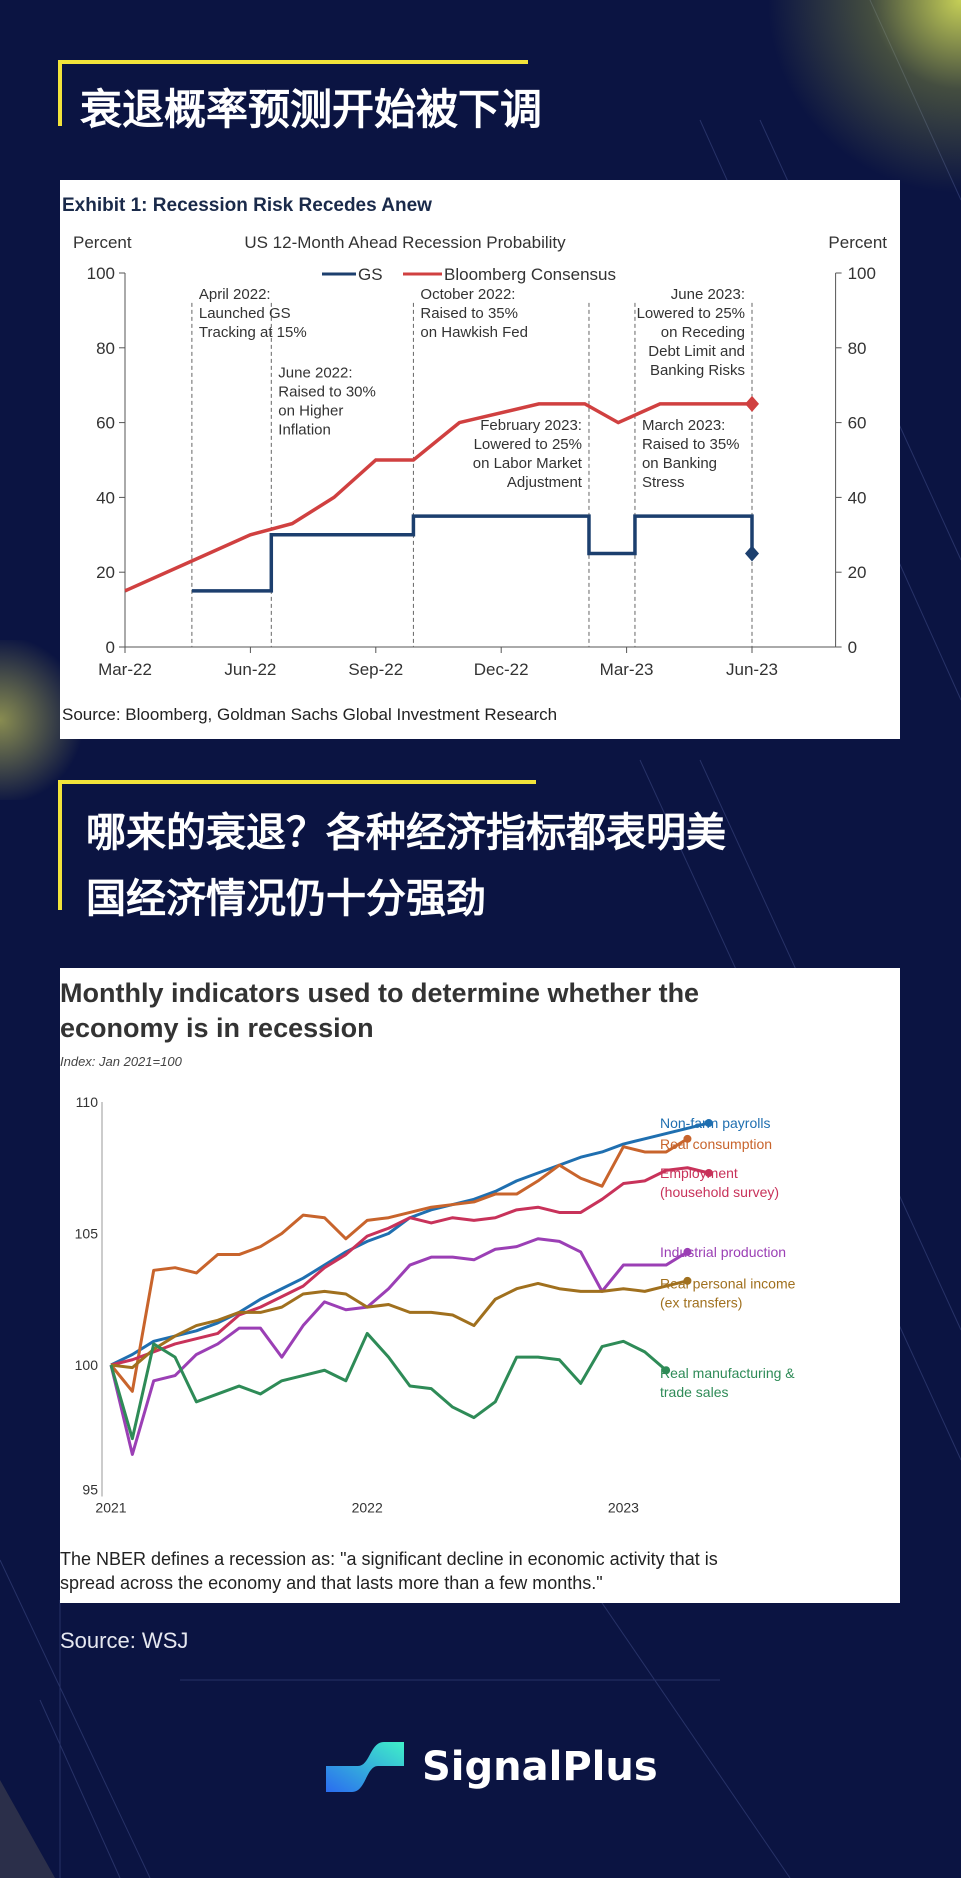  I want to click on series-label: Industrial production, so click(723, 1252).